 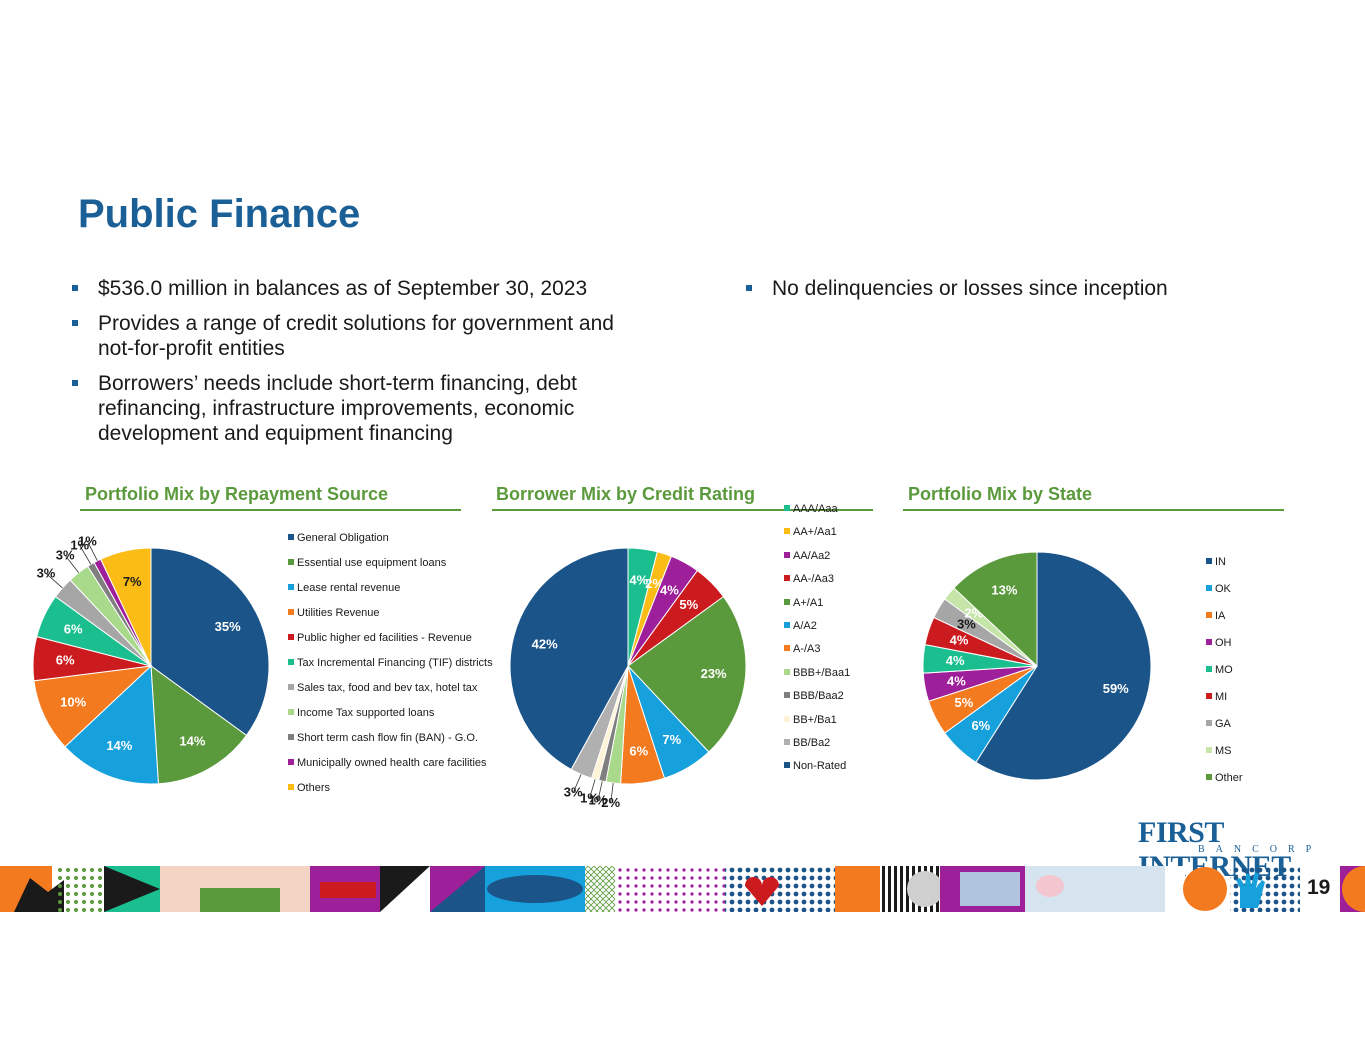 I want to click on pie-chart-credit-rating: 4%2%4%5%23%7%6%2%1%1%3%42%, so click(x=628, y=678).